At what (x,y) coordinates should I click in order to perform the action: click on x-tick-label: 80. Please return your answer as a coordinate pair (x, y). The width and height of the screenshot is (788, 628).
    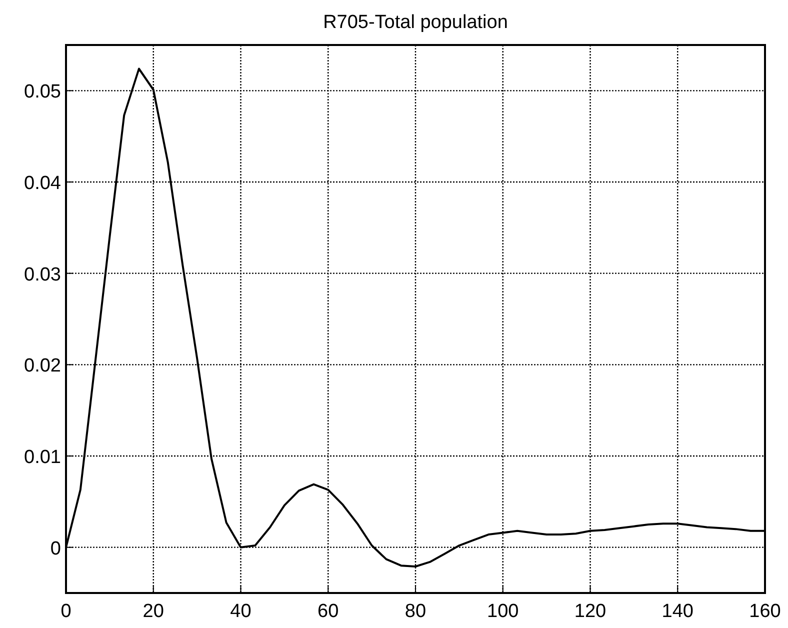
    Looking at the image, I should click on (415, 611).